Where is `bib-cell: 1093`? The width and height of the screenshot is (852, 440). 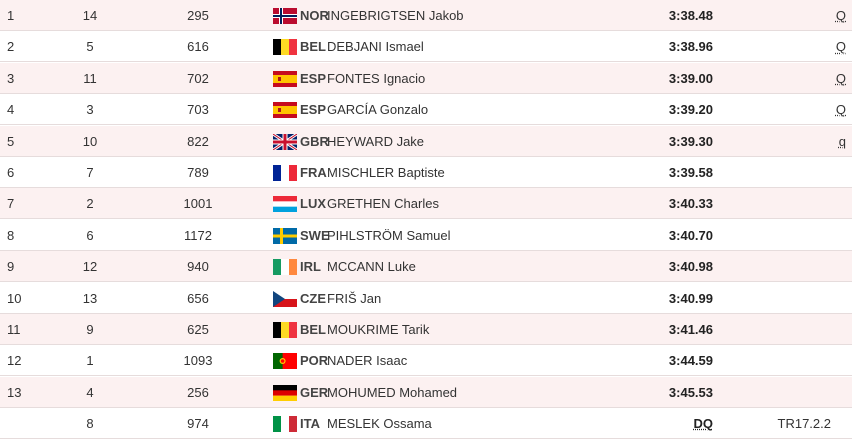 bib-cell: 1093 is located at coordinates (198, 361).